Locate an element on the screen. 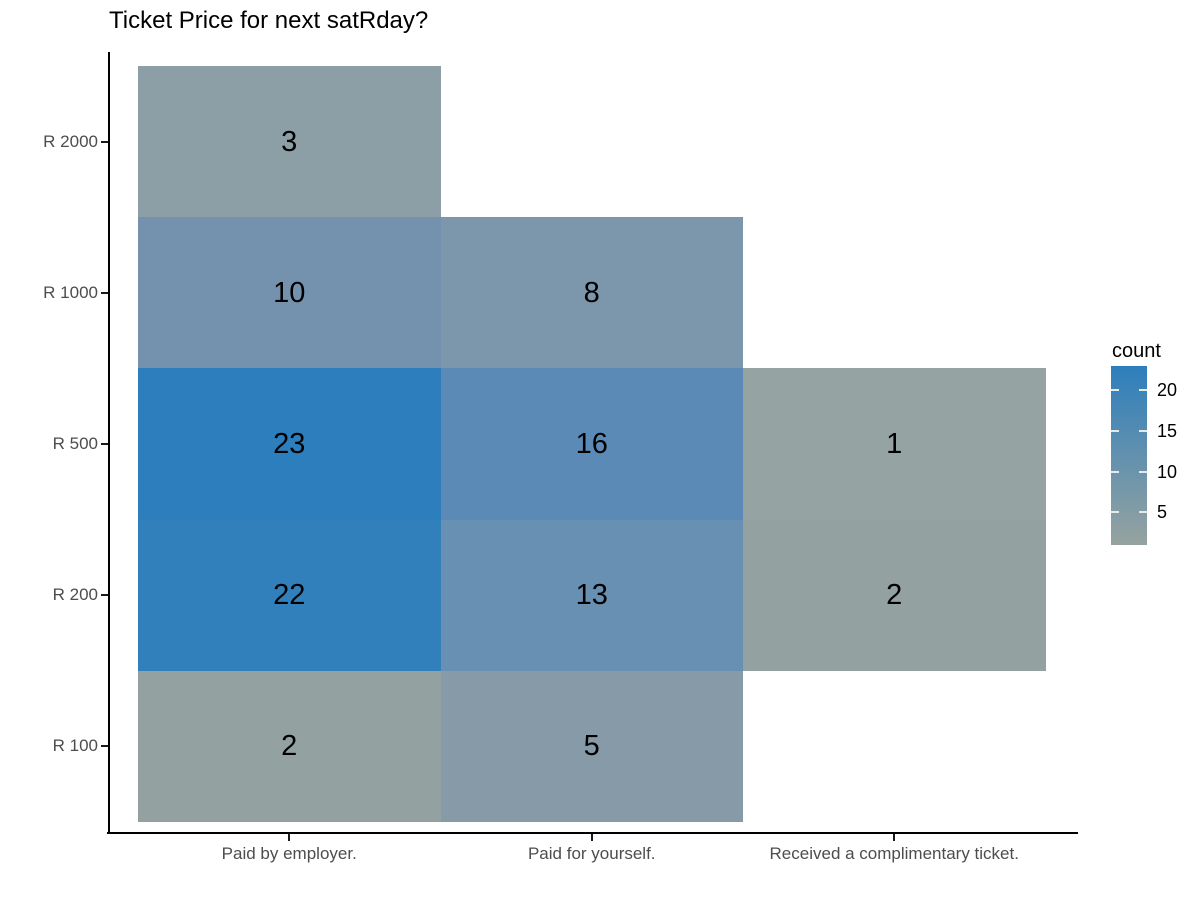 The height and width of the screenshot is (900, 1200). tile-count-label: 3 is located at coordinates (289, 141).